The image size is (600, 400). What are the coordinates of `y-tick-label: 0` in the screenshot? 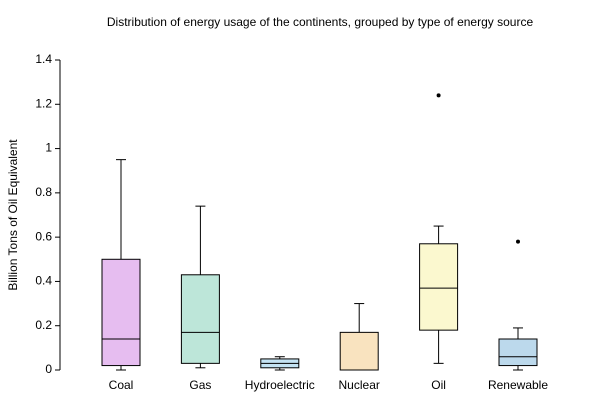 It's located at (48, 369).